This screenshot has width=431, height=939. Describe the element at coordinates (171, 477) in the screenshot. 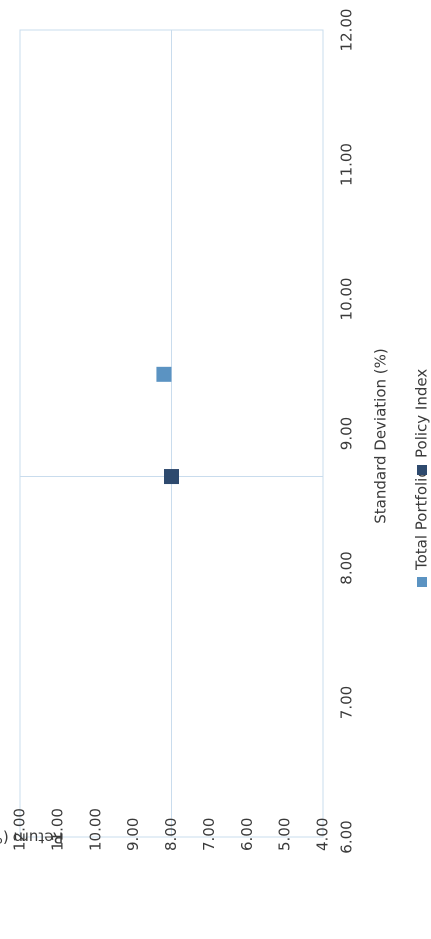

I see `point-policy-index` at that location.